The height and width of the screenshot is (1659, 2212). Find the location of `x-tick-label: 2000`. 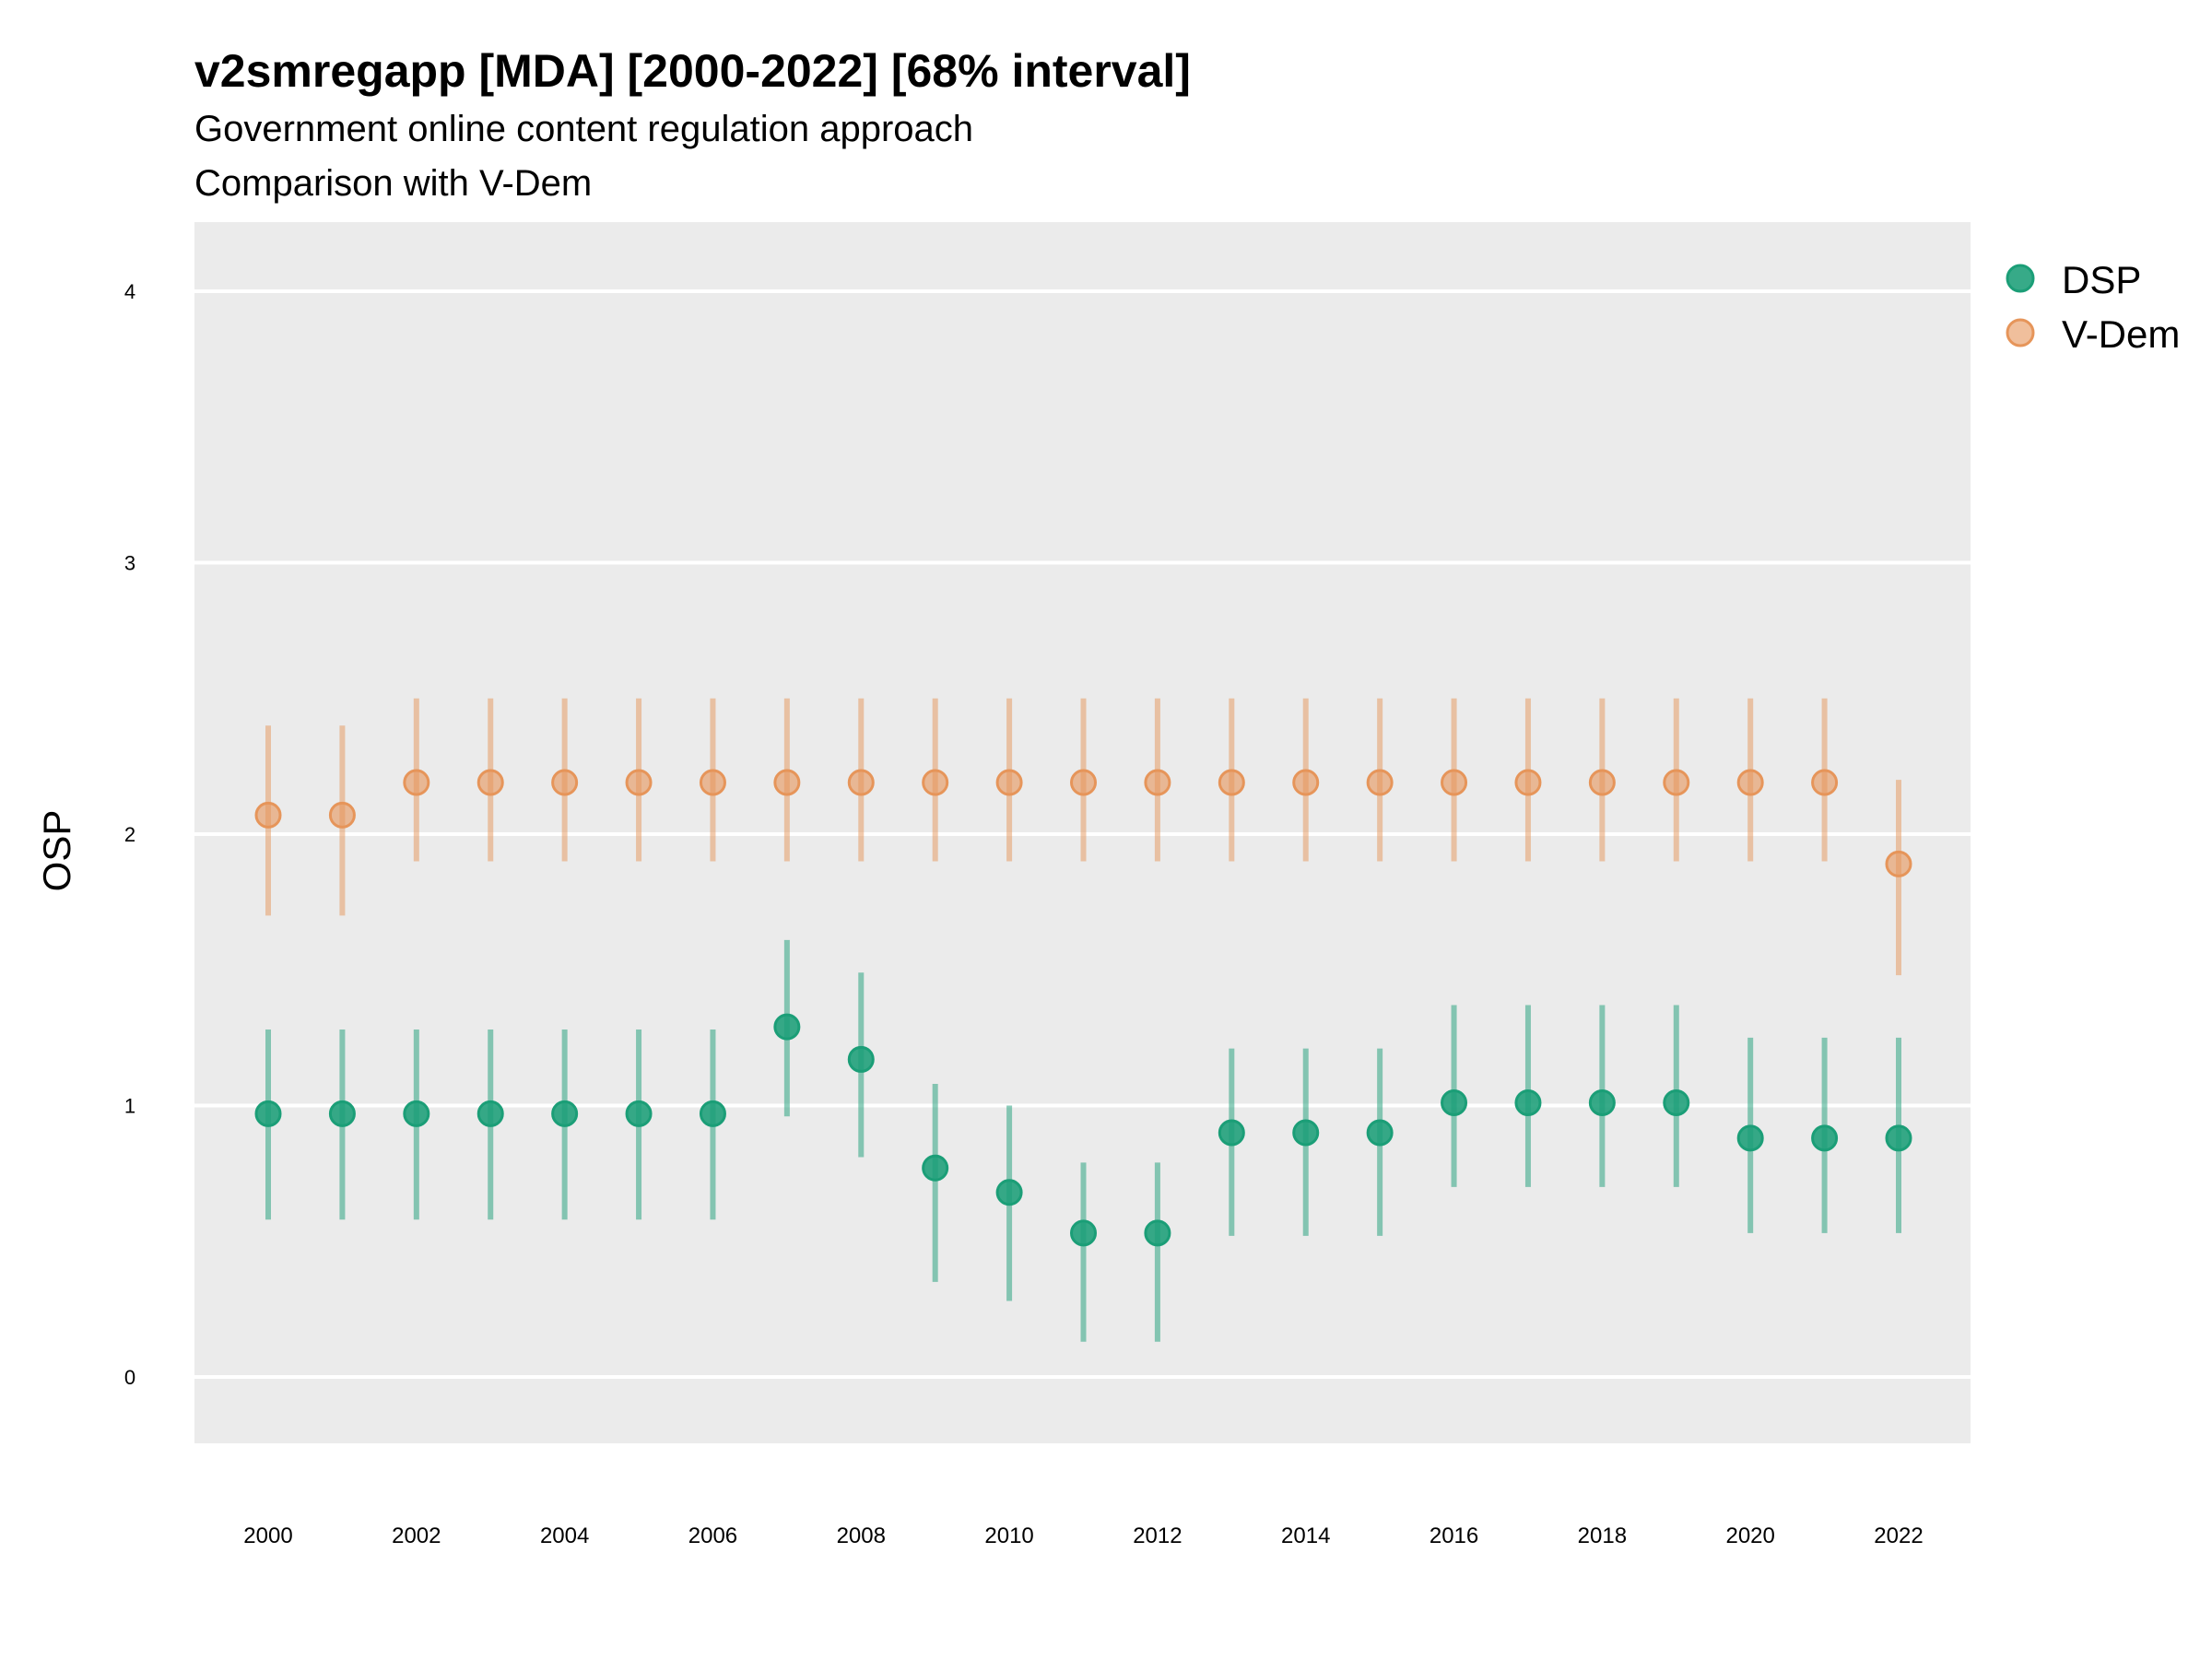

x-tick-label: 2000 is located at coordinates (267, 1536).